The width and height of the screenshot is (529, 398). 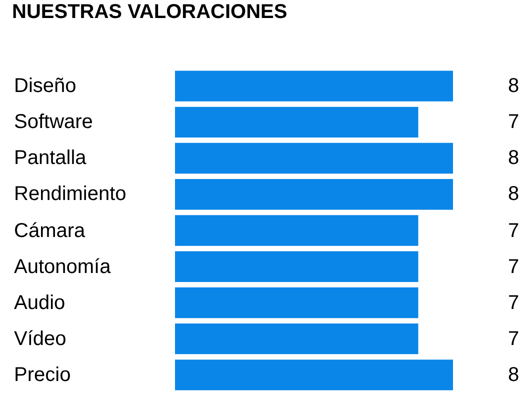 I want to click on y-tick-label: Pantalla, so click(x=51, y=158).